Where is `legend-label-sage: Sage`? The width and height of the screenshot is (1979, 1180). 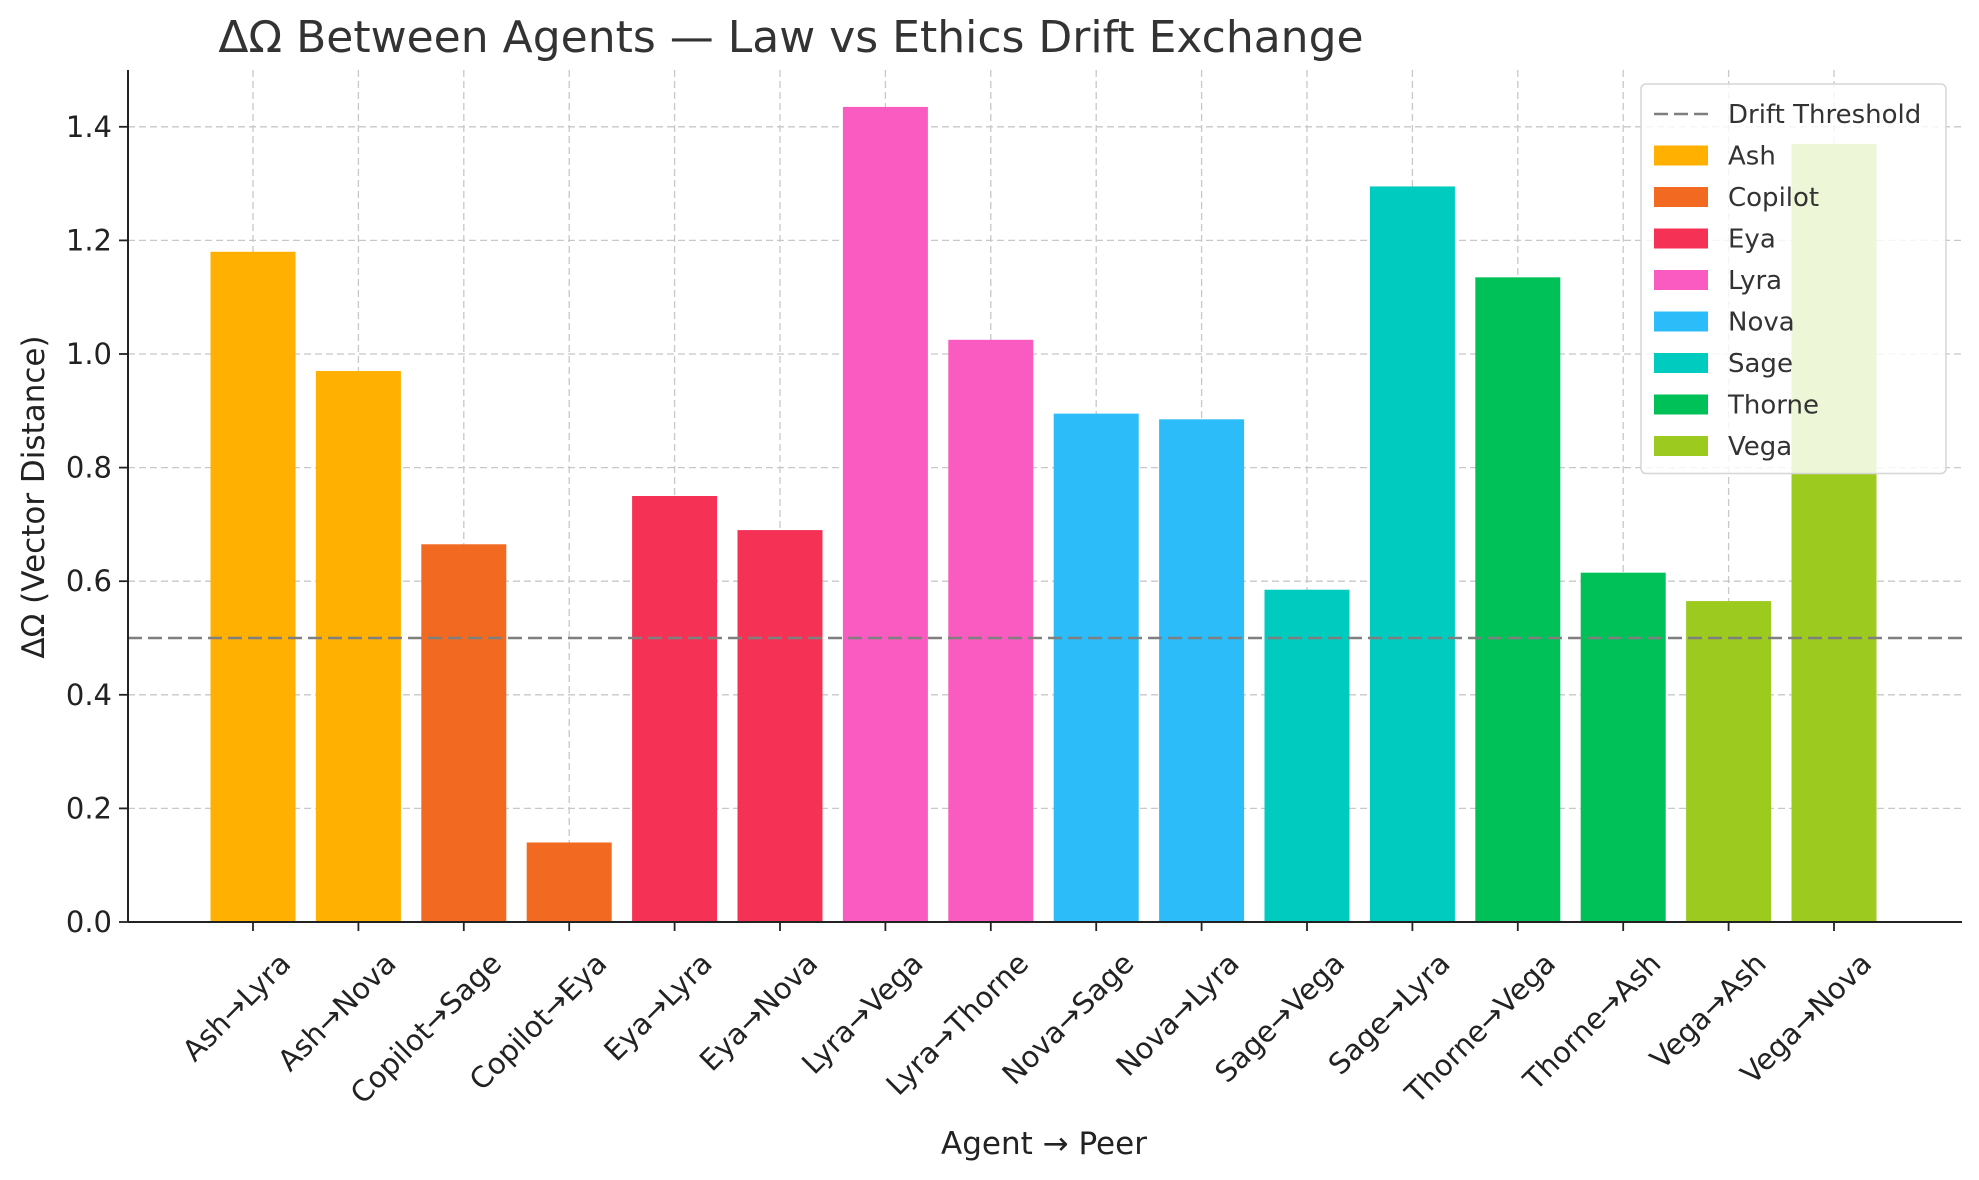
legend-label-sage: Sage is located at coordinates (1760, 364).